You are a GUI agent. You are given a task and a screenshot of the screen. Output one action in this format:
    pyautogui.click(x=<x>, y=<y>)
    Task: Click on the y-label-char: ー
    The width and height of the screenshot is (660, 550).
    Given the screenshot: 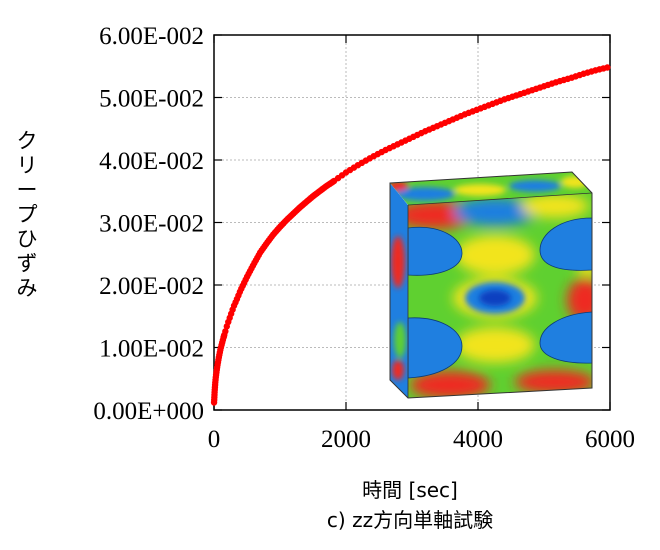 What is the action you would take?
    pyautogui.click(x=27, y=190)
    